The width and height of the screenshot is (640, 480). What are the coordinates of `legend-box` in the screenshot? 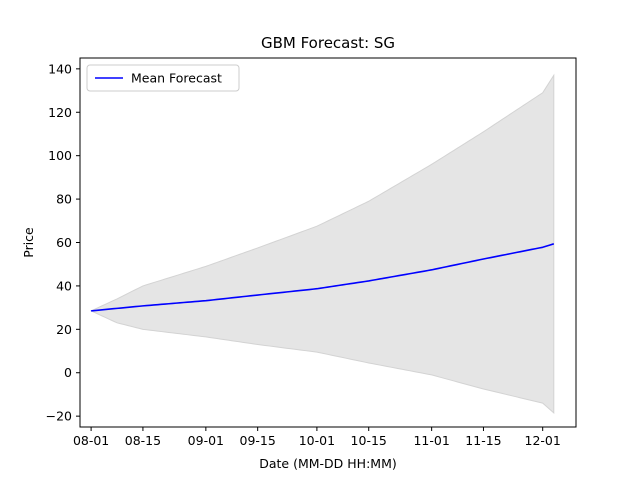 It's located at (163, 78).